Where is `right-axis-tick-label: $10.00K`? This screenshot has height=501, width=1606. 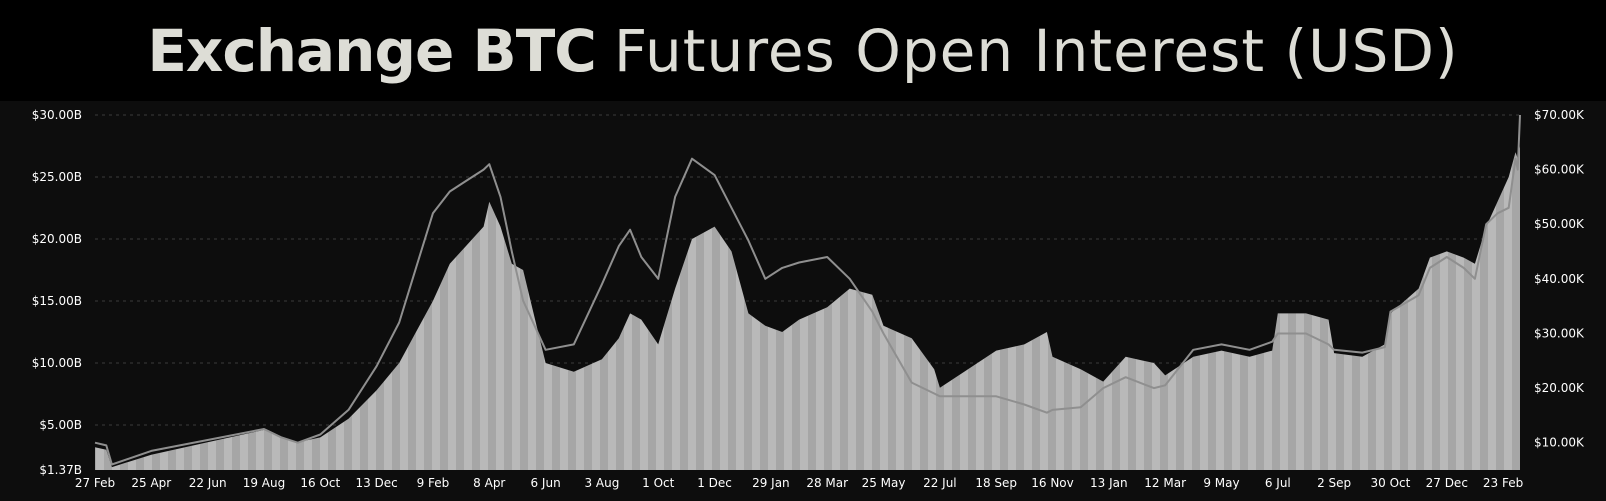
right-axis-tick-label: $10.00K is located at coordinates (1559, 443).